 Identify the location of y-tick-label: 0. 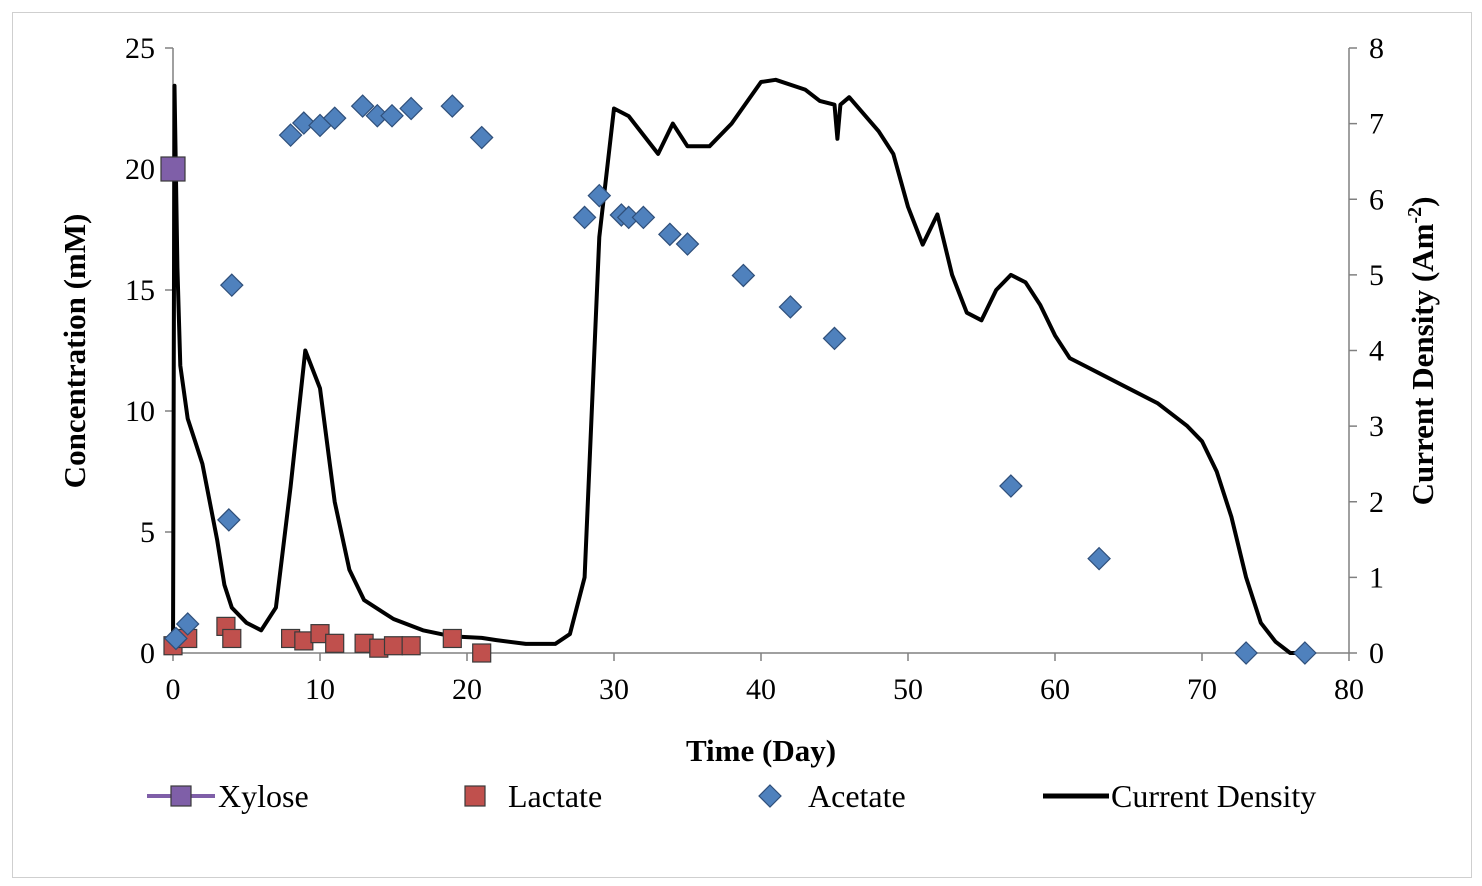
(147, 653).